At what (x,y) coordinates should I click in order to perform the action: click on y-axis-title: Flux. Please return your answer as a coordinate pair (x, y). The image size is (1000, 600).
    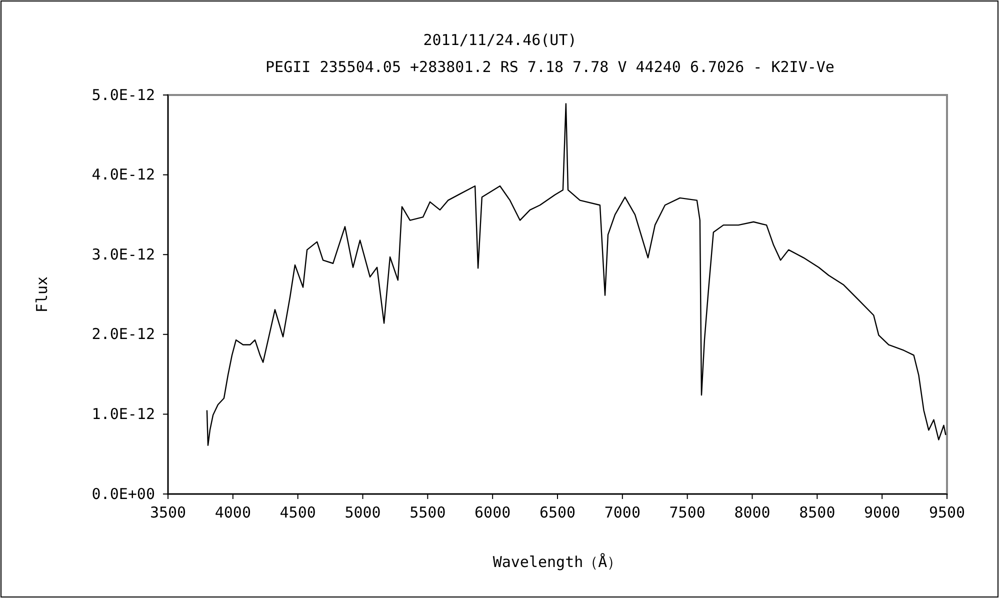
    Looking at the image, I should click on (42, 294).